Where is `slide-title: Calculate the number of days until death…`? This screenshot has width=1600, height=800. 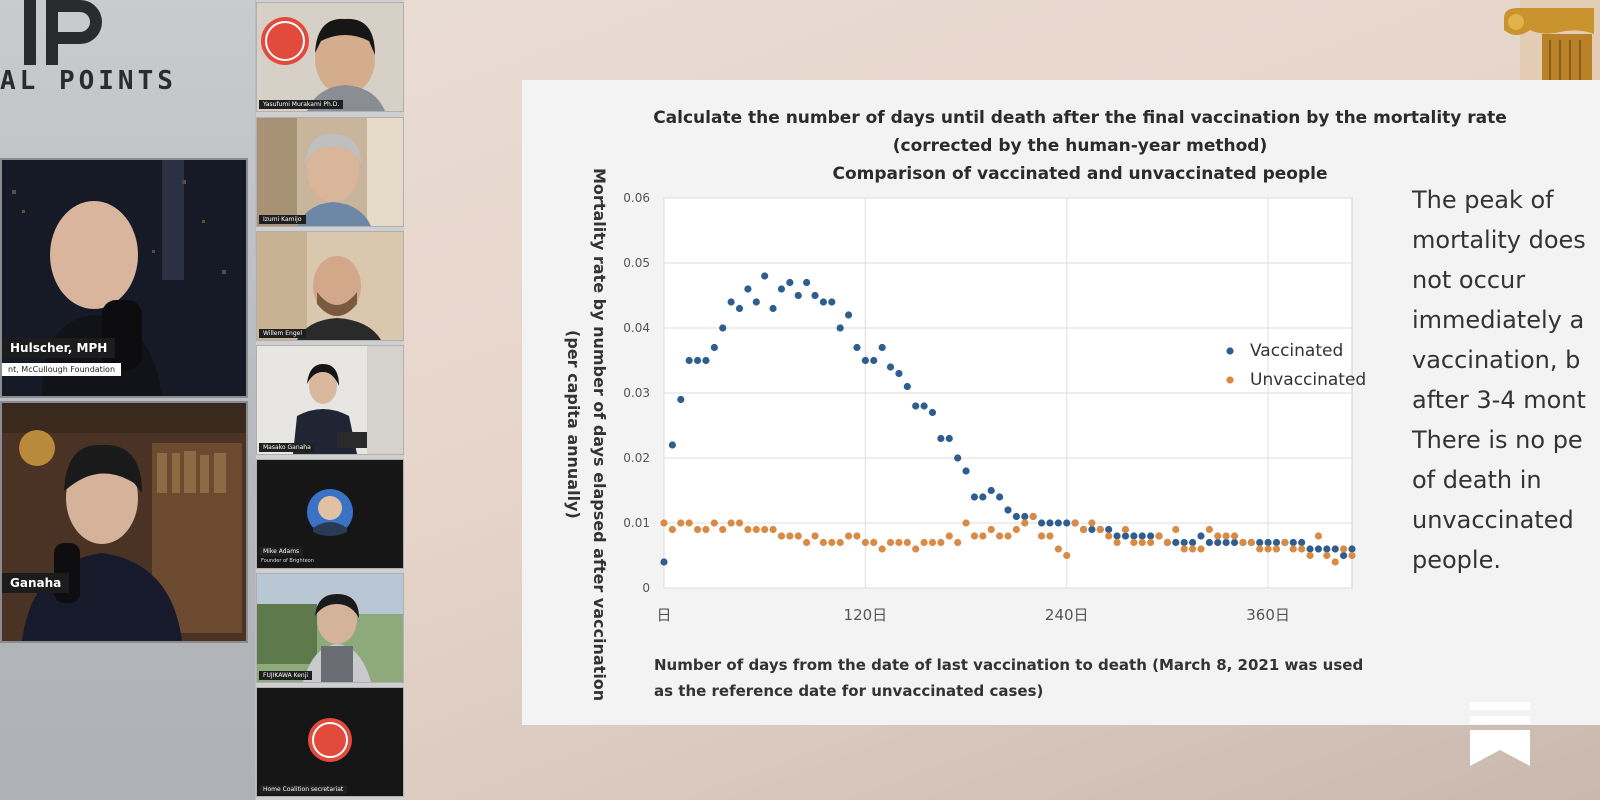 slide-title: Calculate the number of days until death… is located at coordinates (1080, 146).